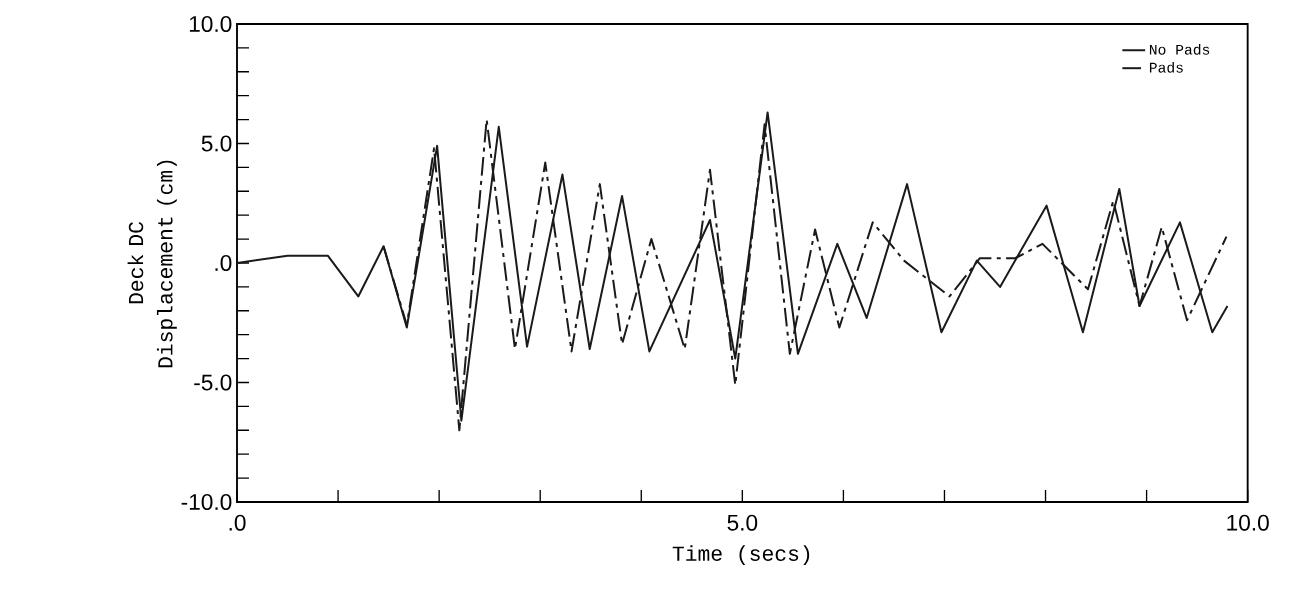  I want to click on x-tick-label: 10.0, so click(1248, 522).